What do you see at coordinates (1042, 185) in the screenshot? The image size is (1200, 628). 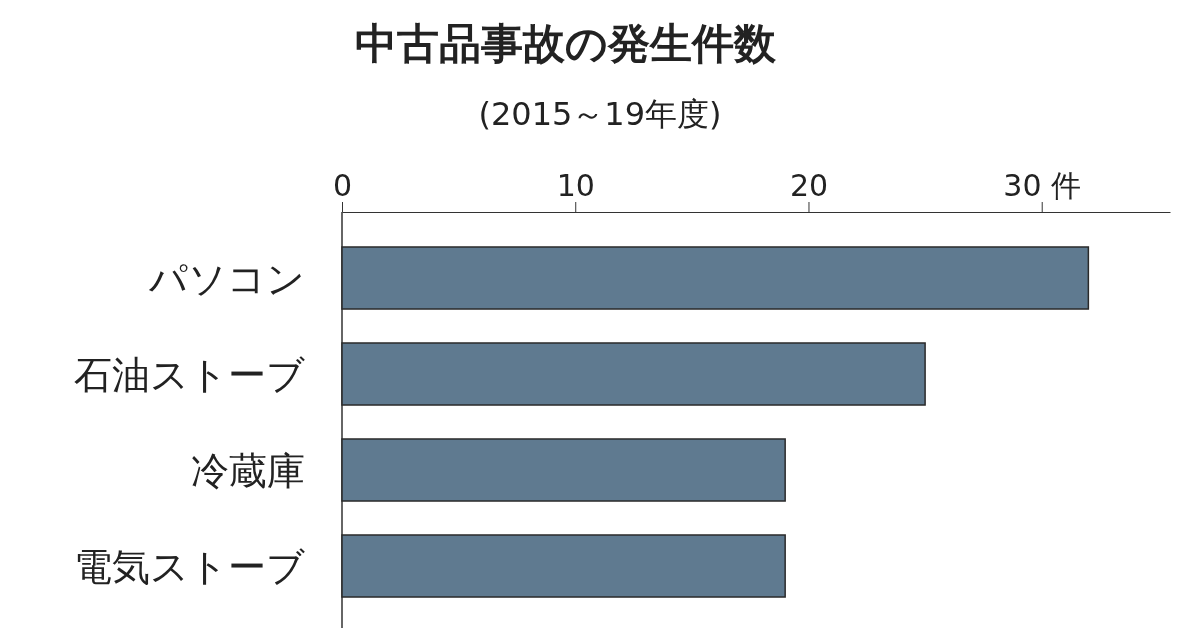 I see `x-tick-label: 30 件` at bounding box center [1042, 185].